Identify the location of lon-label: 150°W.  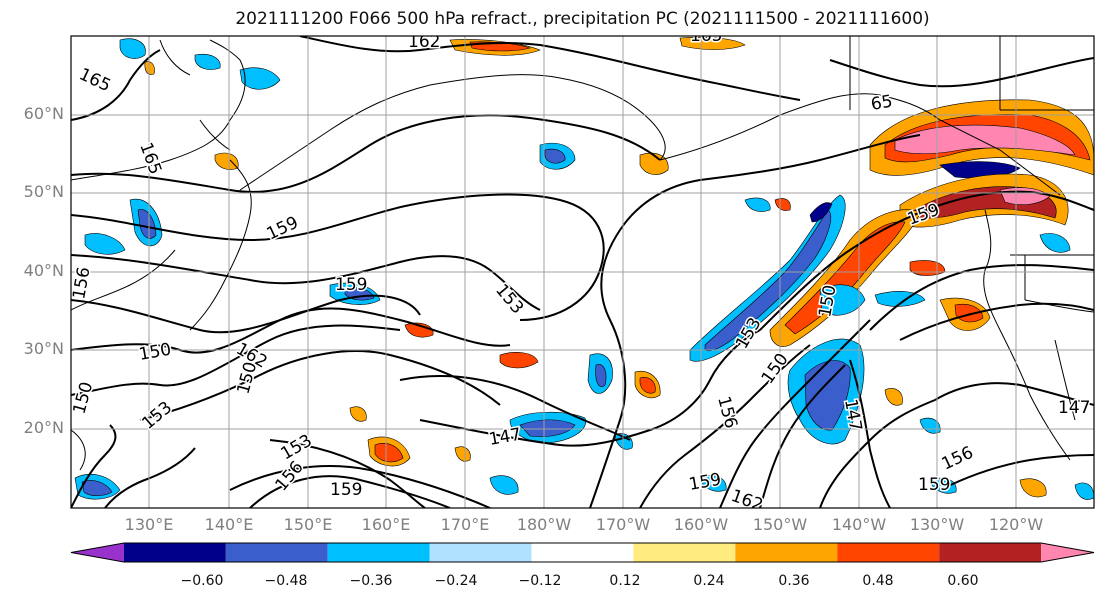
(780, 524).